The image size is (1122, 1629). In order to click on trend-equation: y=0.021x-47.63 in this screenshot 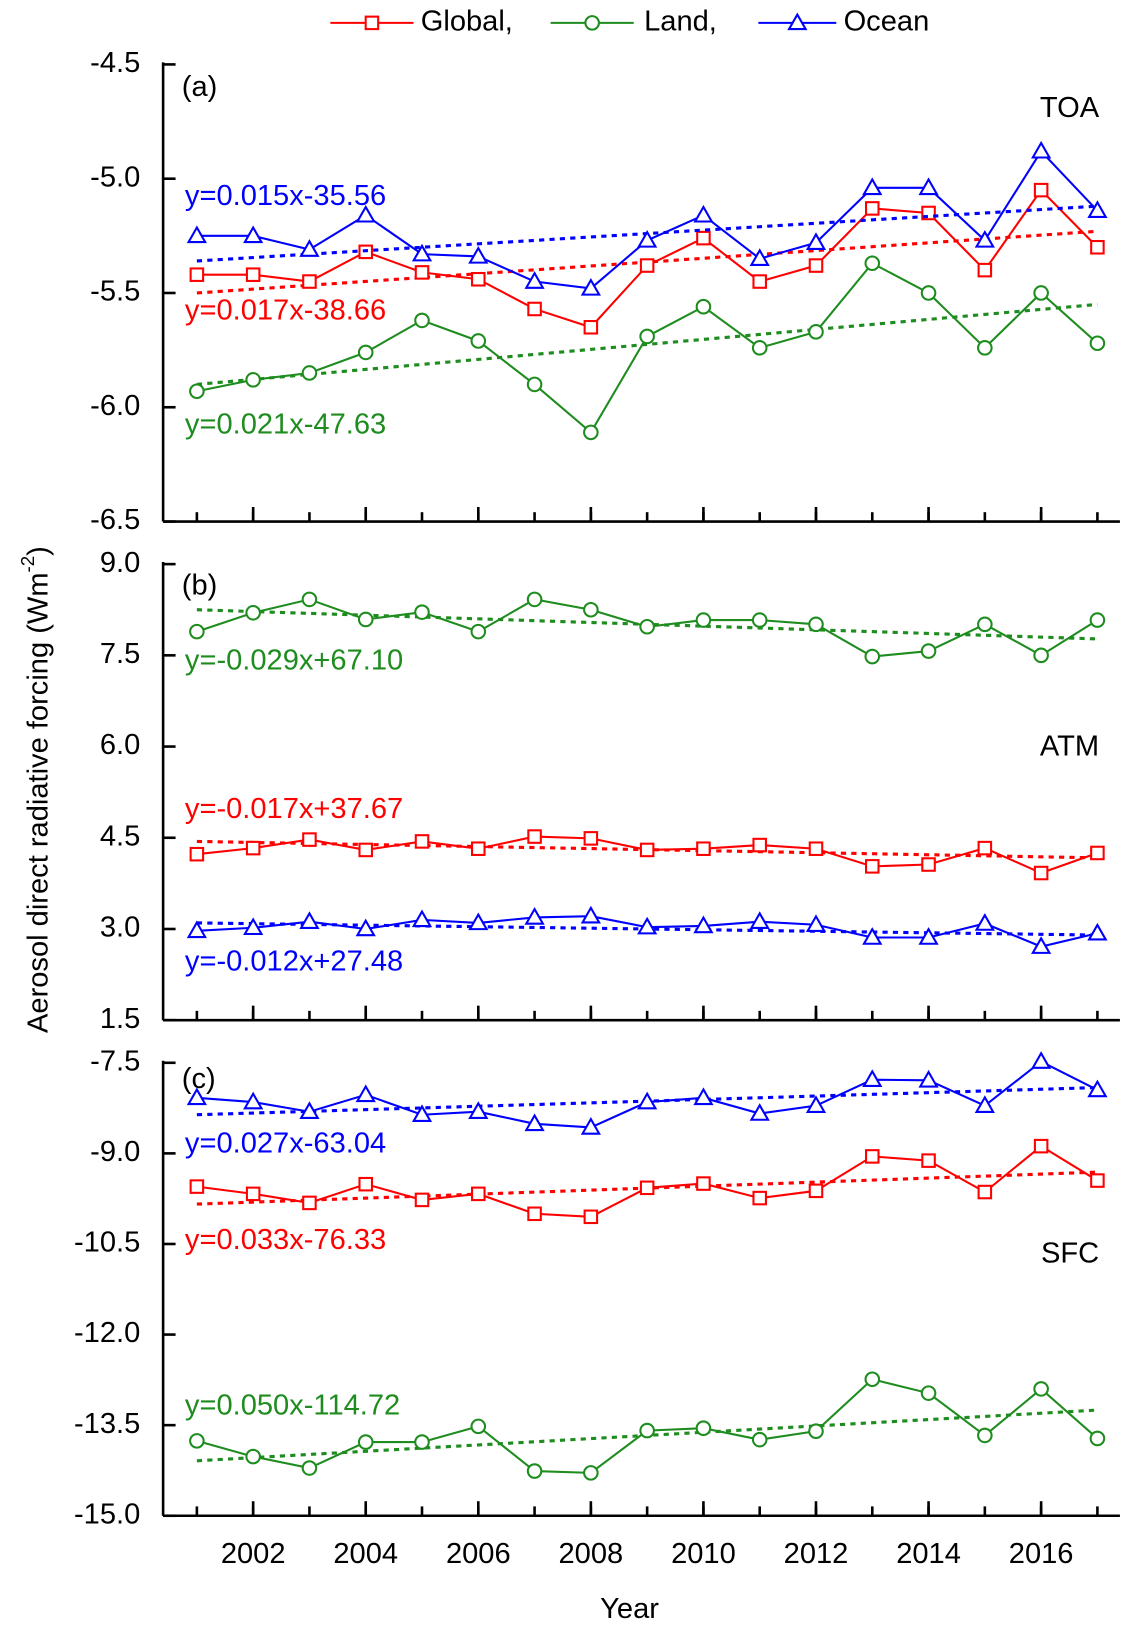, I will do `click(285, 425)`.